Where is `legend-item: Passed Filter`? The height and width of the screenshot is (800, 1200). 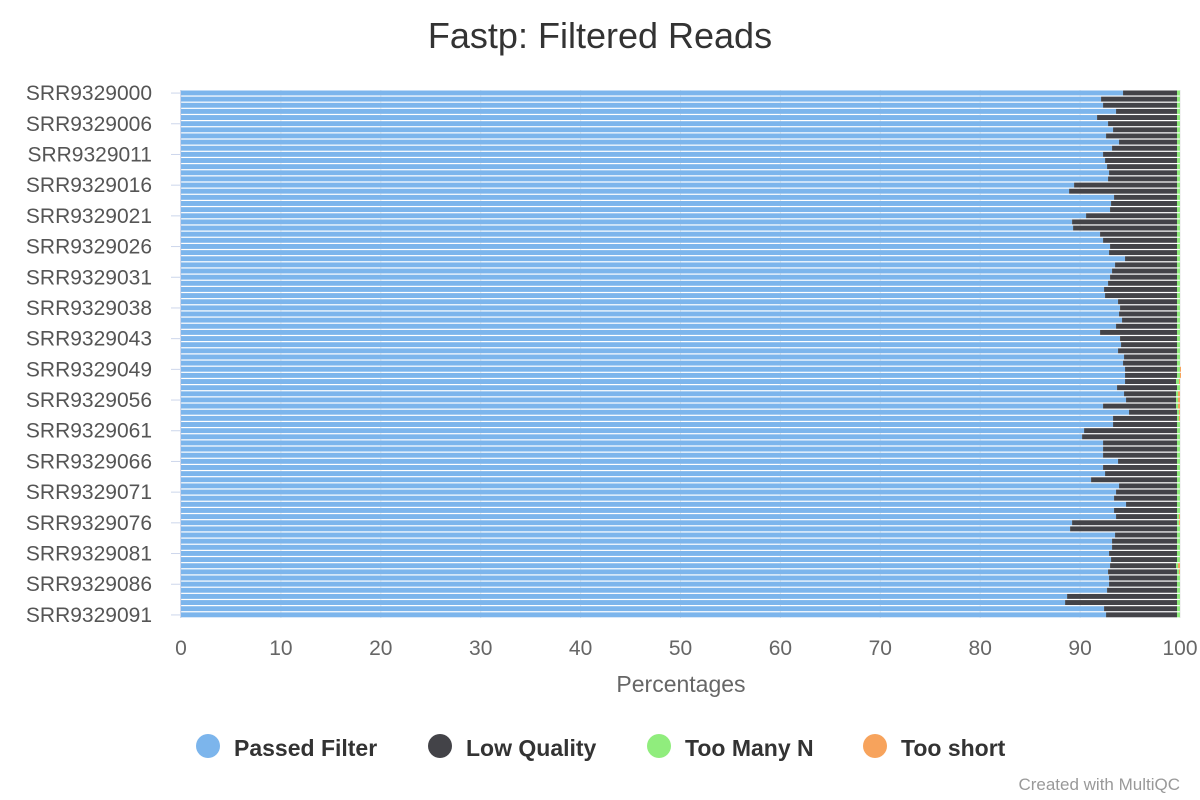
legend-item: Passed Filter is located at coordinates (286, 747).